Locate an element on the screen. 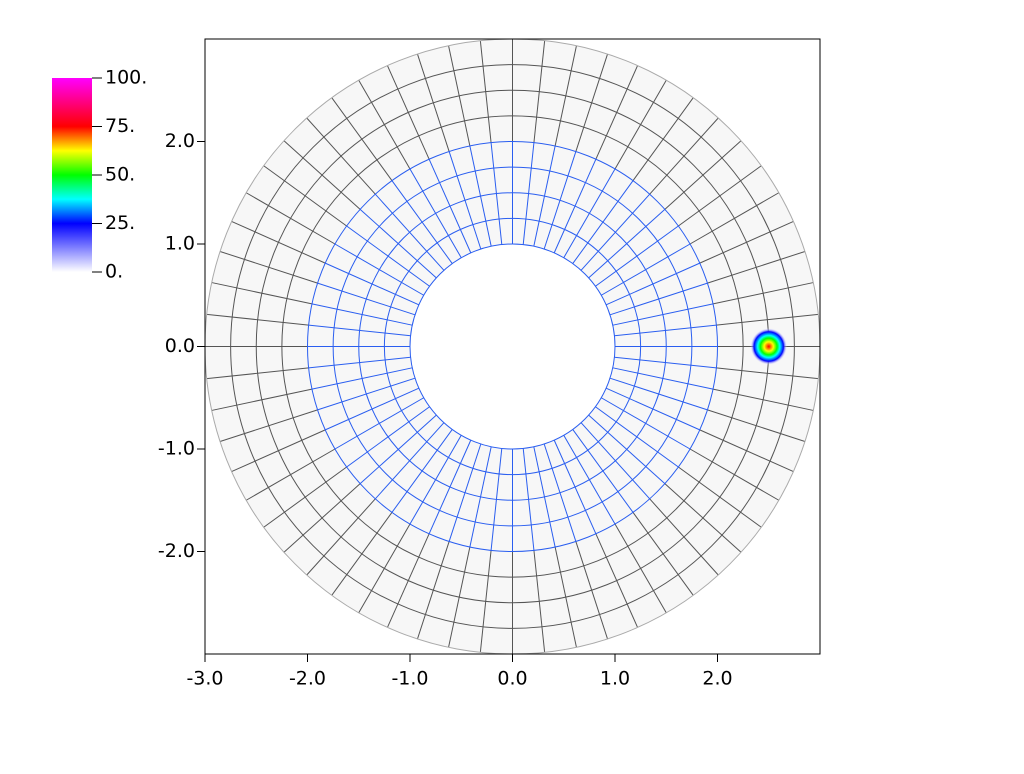 The height and width of the screenshot is (774, 1024). colorbar-tick-label: 75. is located at coordinates (120, 126).